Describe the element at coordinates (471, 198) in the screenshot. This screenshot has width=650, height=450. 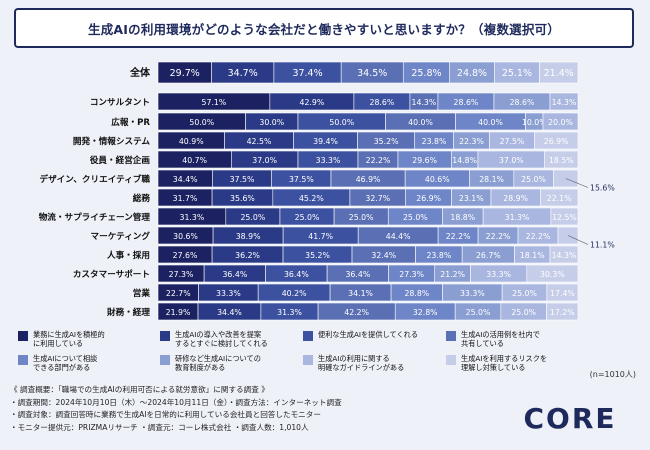
I see `data-label: 23.1%` at that location.